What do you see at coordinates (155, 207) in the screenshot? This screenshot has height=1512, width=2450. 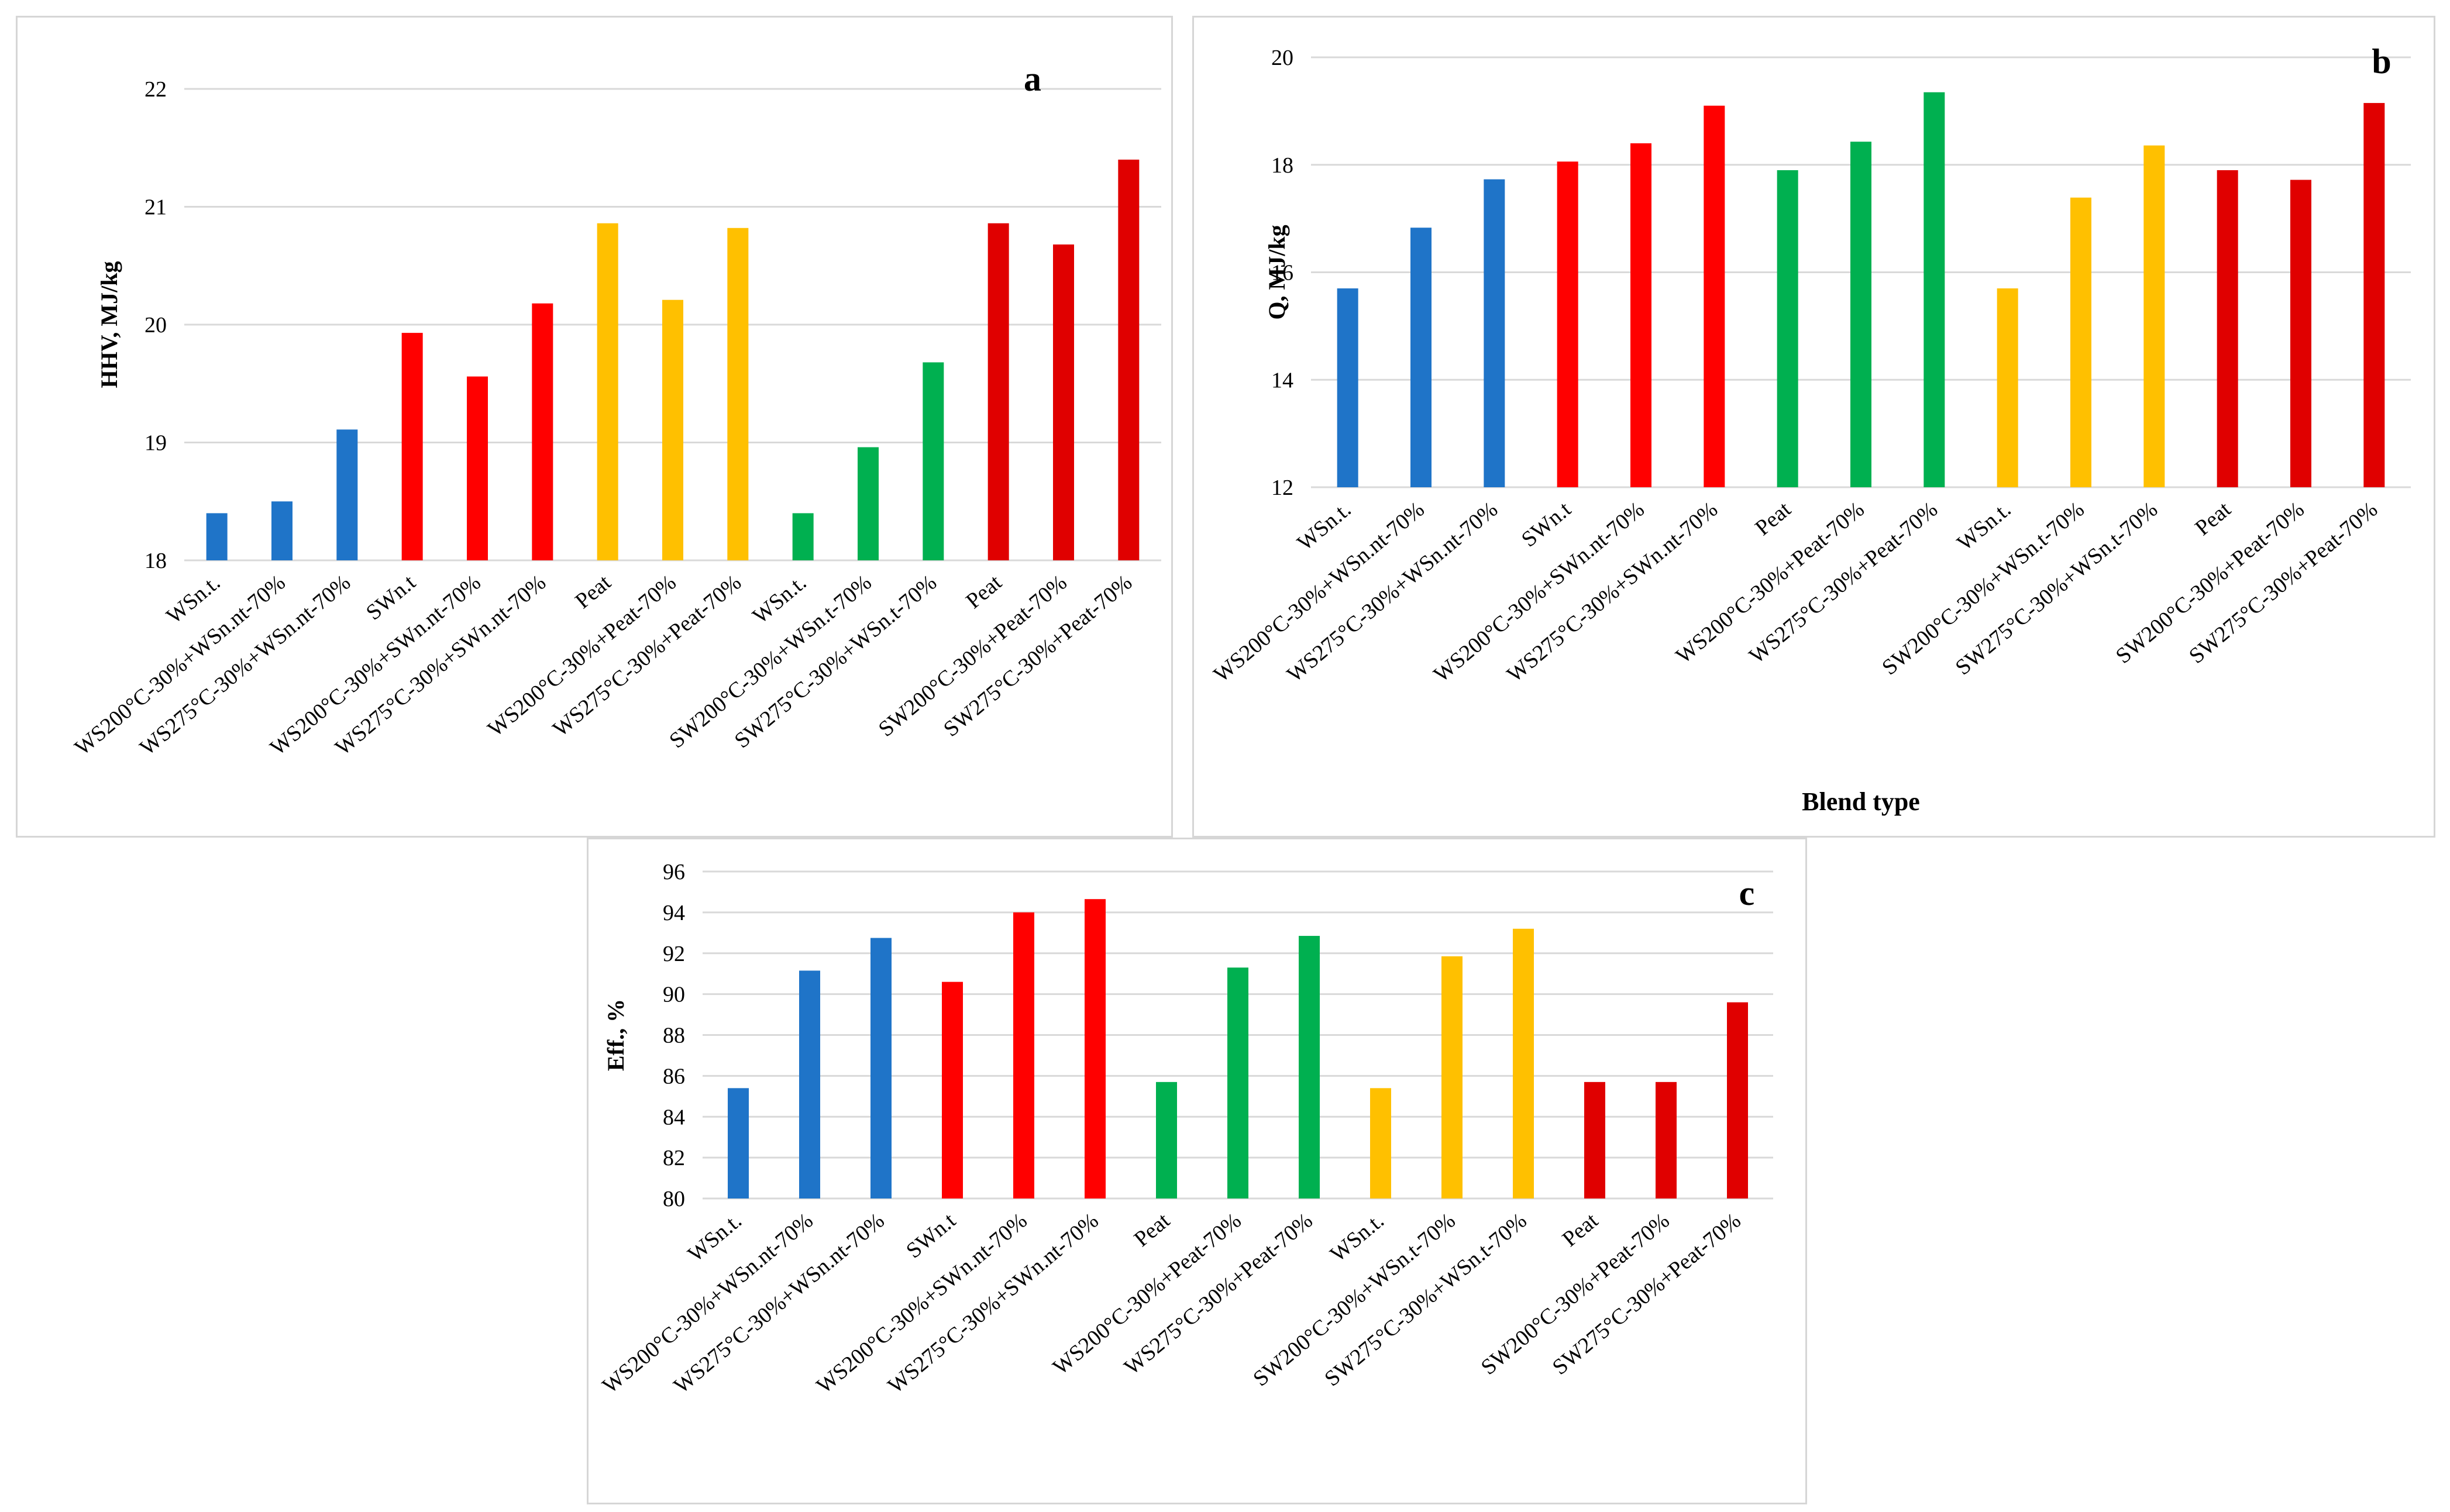 I see `y-tick-label: 21` at bounding box center [155, 207].